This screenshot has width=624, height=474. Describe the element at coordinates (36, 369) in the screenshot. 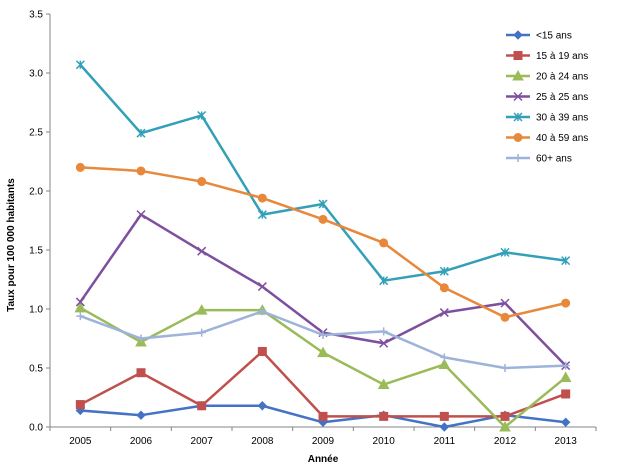

I see `y-tick-label: 0.5` at that location.